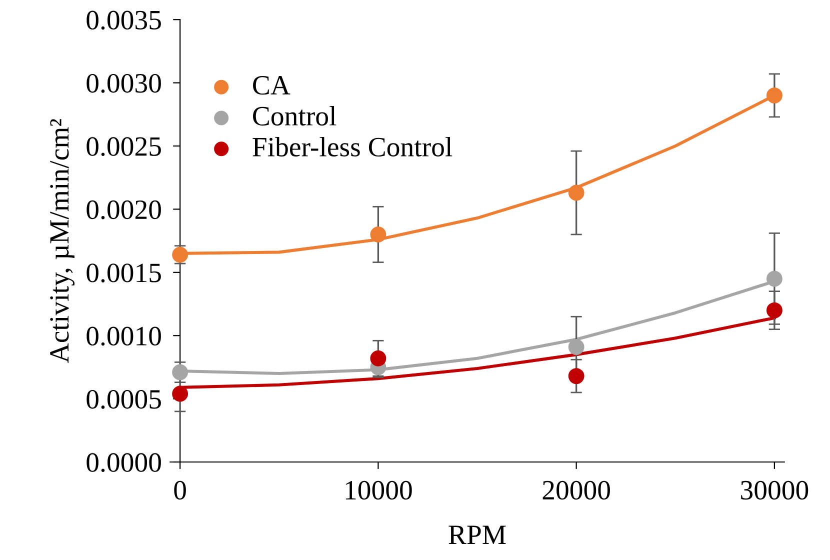  I want to click on x-tick-label: 20000, so click(576, 490).